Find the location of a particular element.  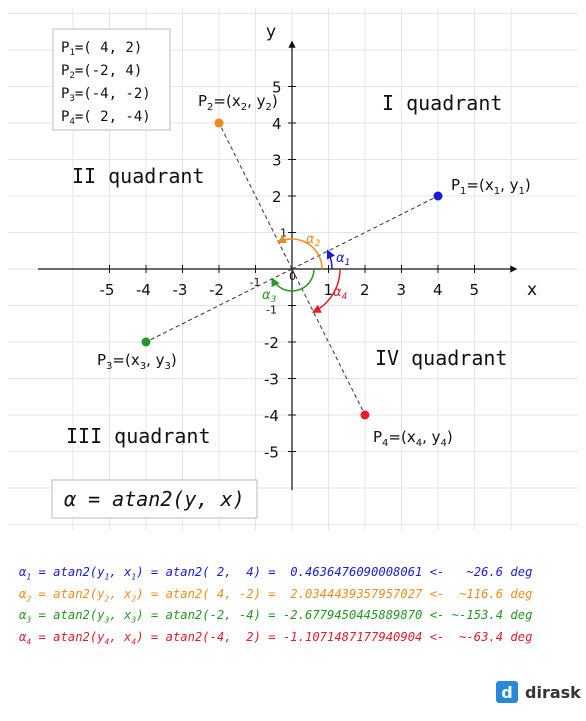

formula-text: α = atan2(y, x) is located at coordinates (154, 499).